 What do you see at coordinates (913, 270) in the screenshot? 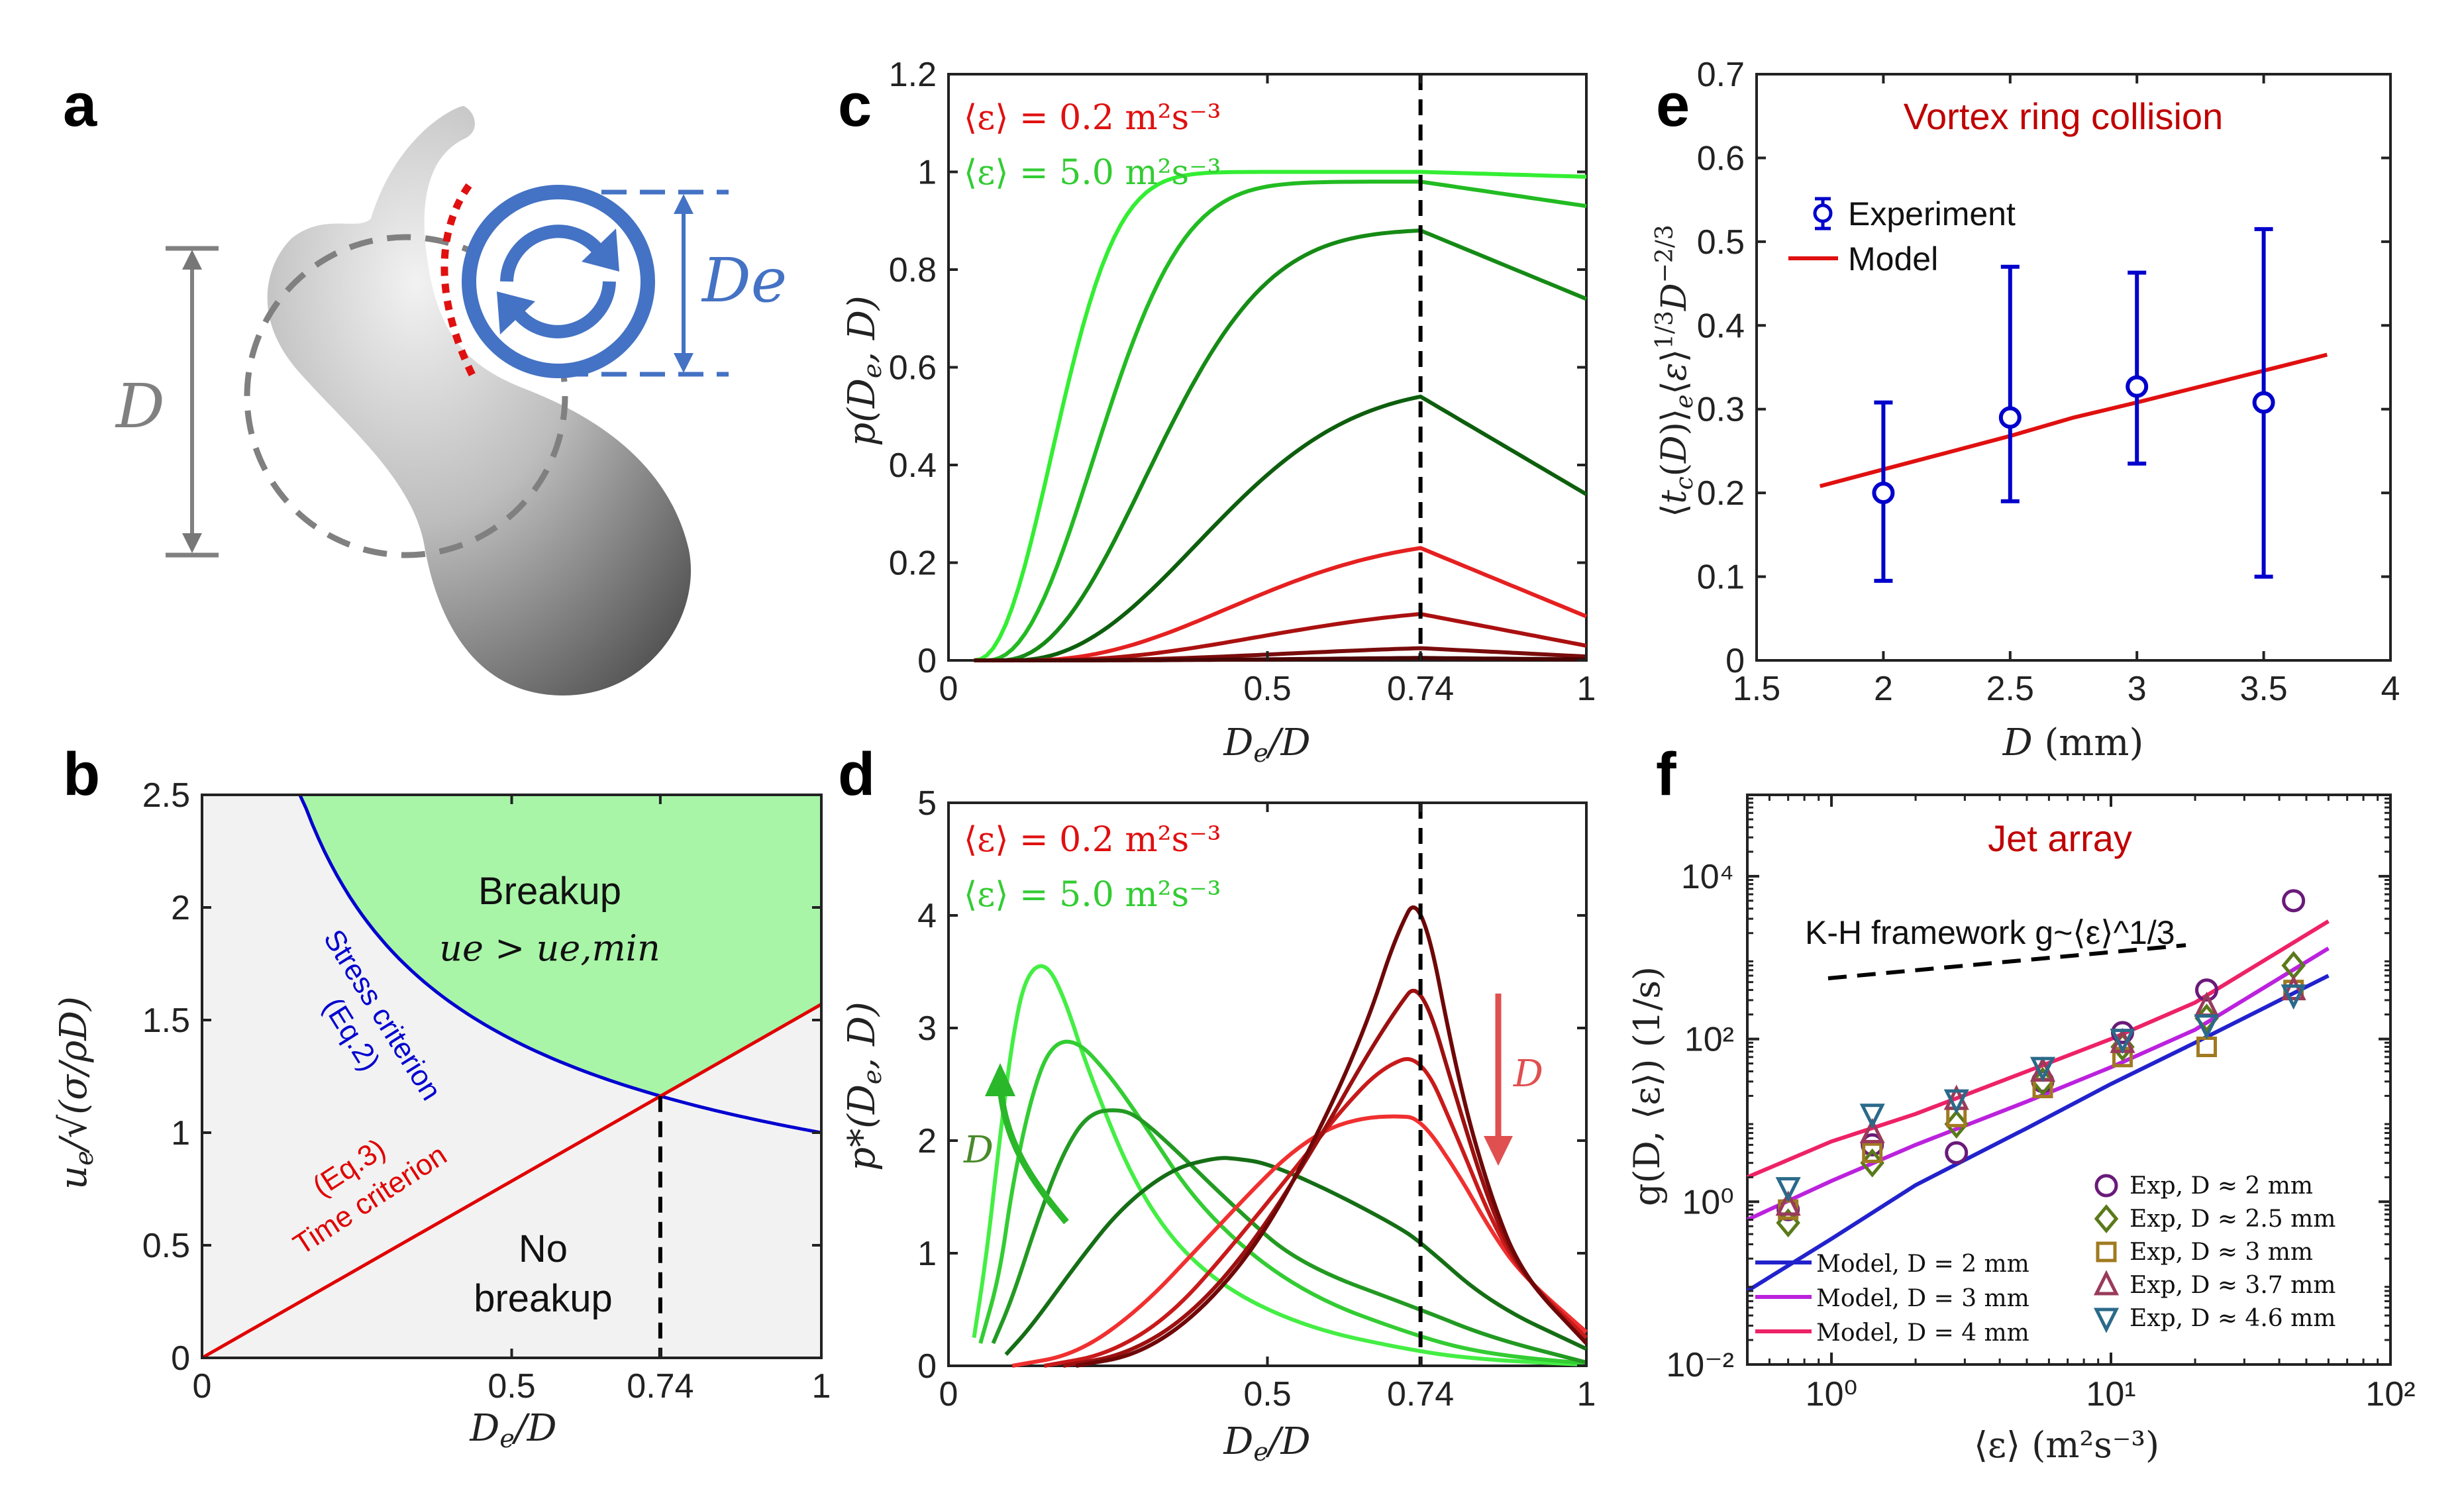
I see `y-tick-label: 0.8` at bounding box center [913, 270].